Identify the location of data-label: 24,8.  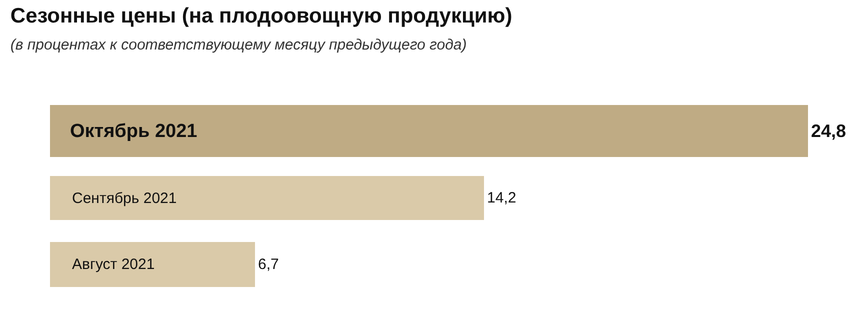
(828, 131).